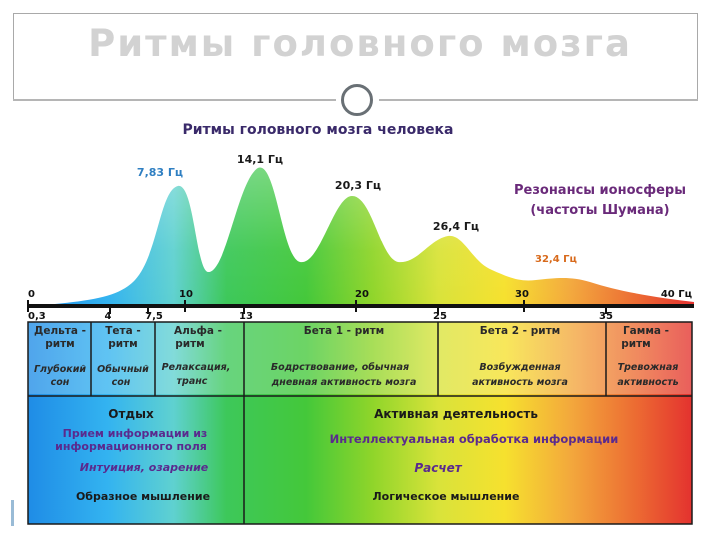 This screenshot has width=720, height=540. Describe the element at coordinates (361, 306) in the screenshot. I see `scale-bar` at that location.